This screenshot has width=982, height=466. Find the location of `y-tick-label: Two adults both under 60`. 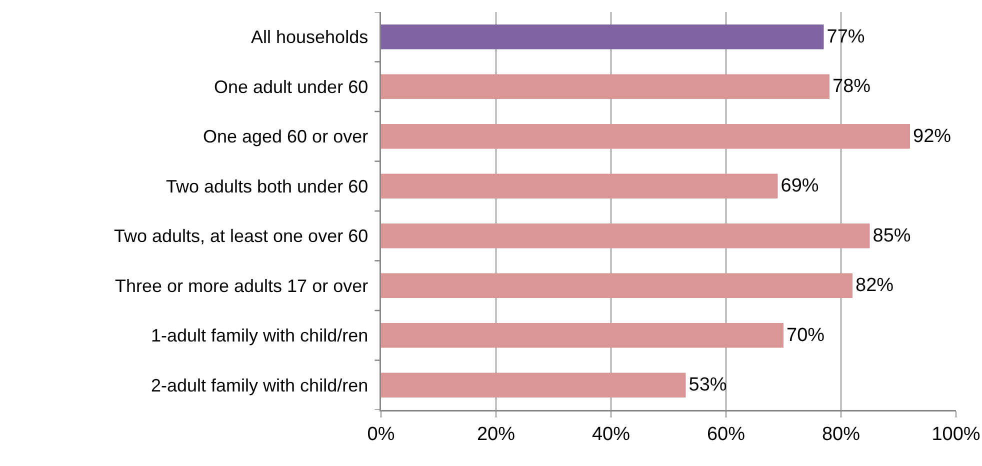

y-tick-label: Two adults both under 60 is located at coordinates (267, 186).